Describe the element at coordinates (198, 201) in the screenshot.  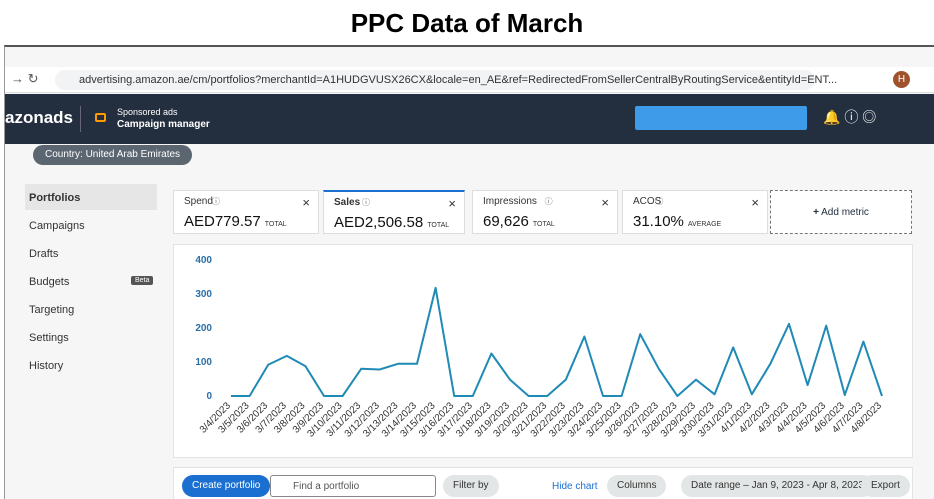
I see `metric-name: Spend` at that location.